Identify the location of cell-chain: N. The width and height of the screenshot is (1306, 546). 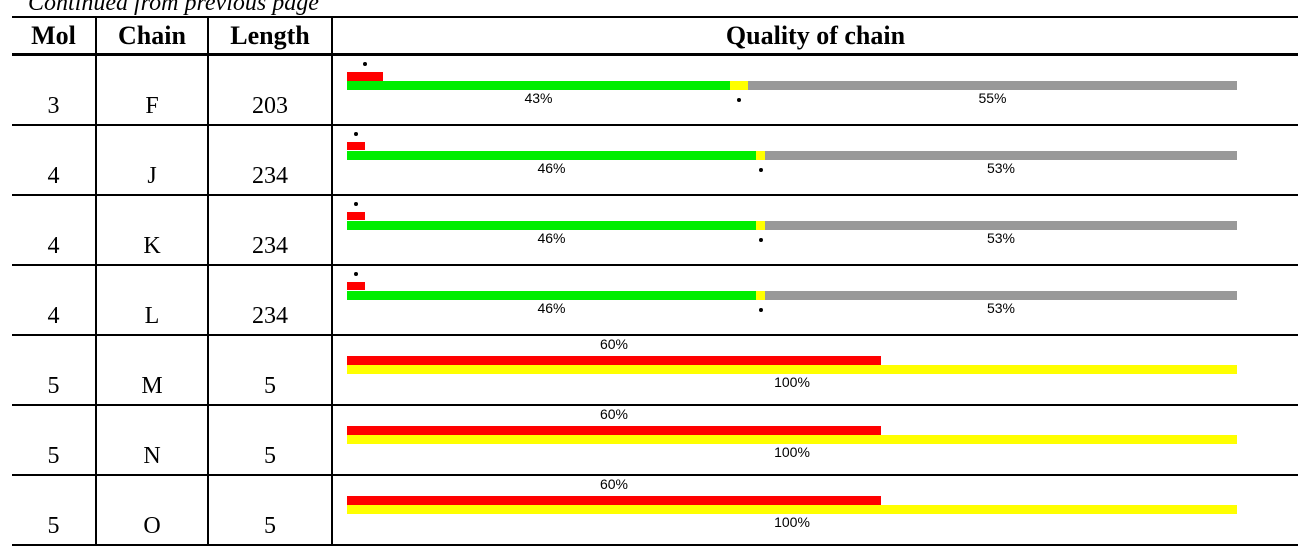
(152, 440).